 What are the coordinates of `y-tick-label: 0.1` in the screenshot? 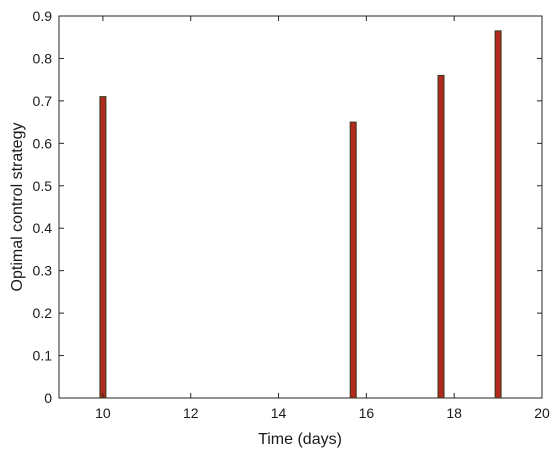 It's located at (43, 356).